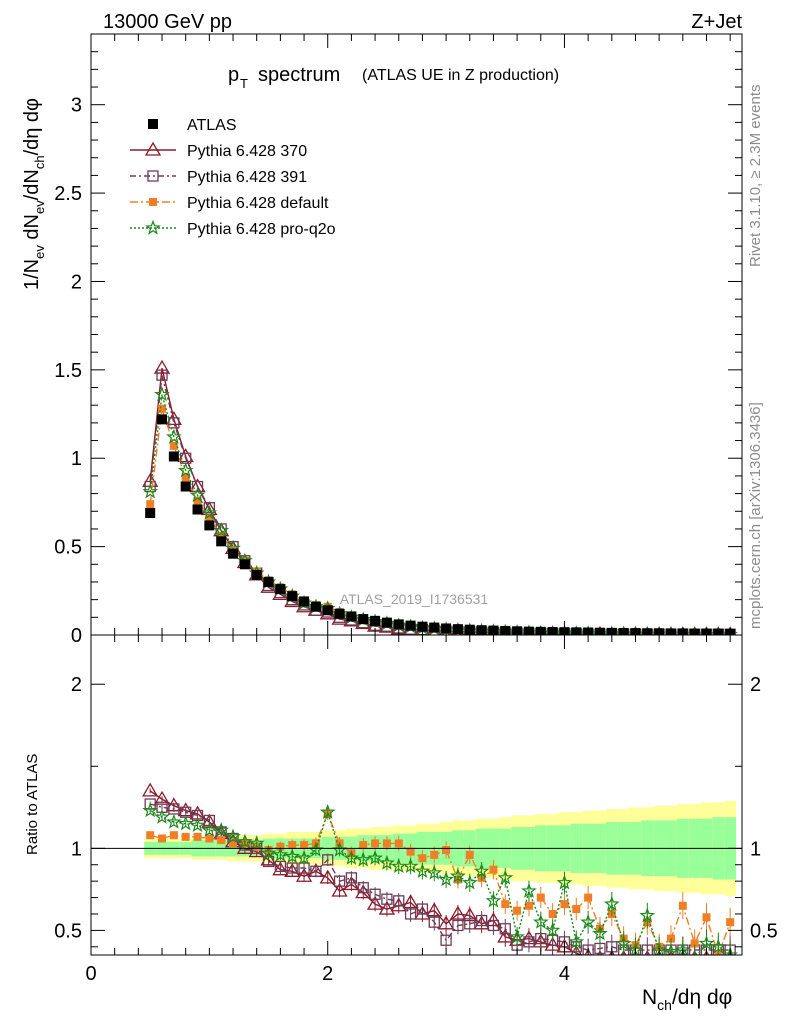 This screenshot has height=1024, width=786. Describe the element at coordinates (76, 106) in the screenshot. I see `y-tick-label: 3` at that location.